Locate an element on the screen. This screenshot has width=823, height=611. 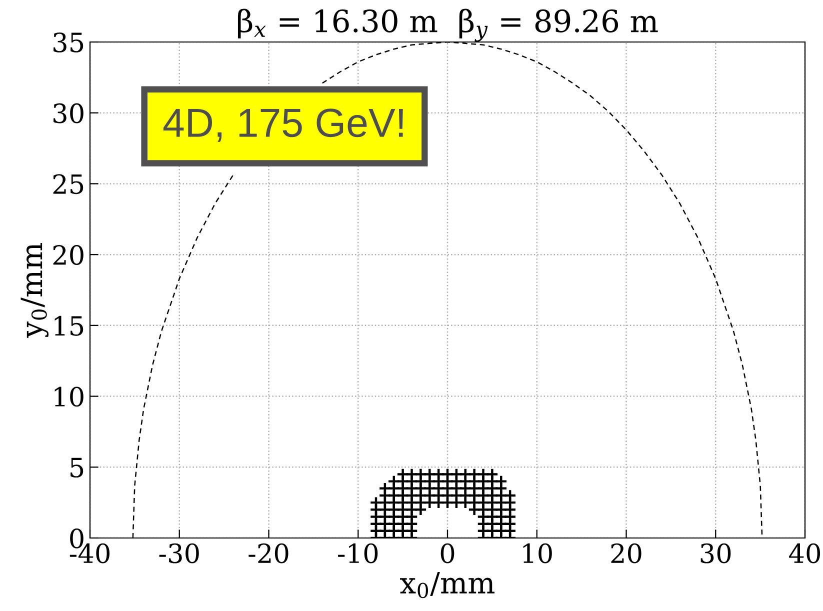
y-tick-label: 25 is located at coordinates (68, 184).